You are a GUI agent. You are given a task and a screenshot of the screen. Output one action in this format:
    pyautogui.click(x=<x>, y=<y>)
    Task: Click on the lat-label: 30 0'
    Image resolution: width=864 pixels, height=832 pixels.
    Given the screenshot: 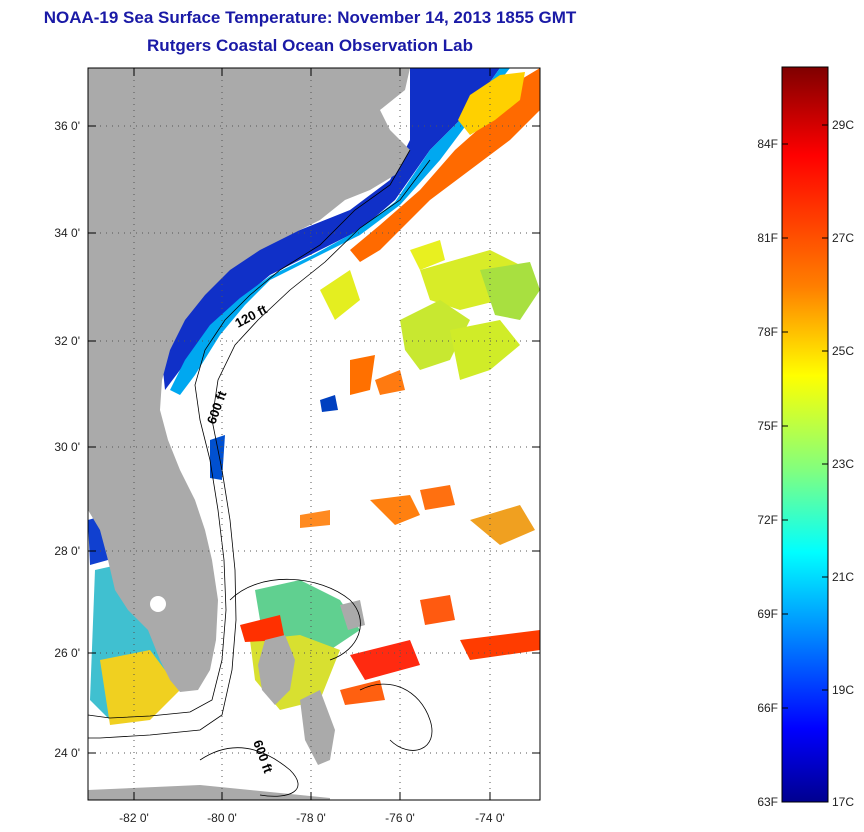 What is the action you would take?
    pyautogui.click(x=67, y=447)
    